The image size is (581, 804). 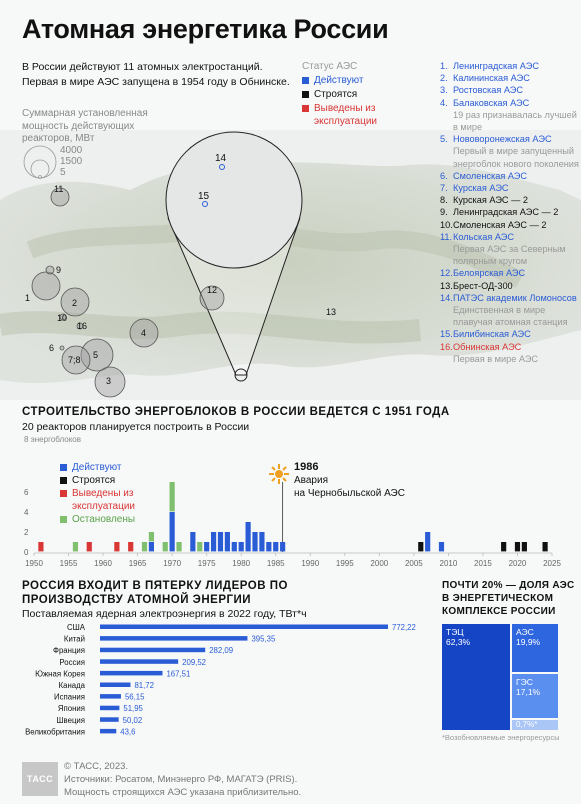 I want to click on bar-category-label: Южная Корея, so click(x=60, y=673).